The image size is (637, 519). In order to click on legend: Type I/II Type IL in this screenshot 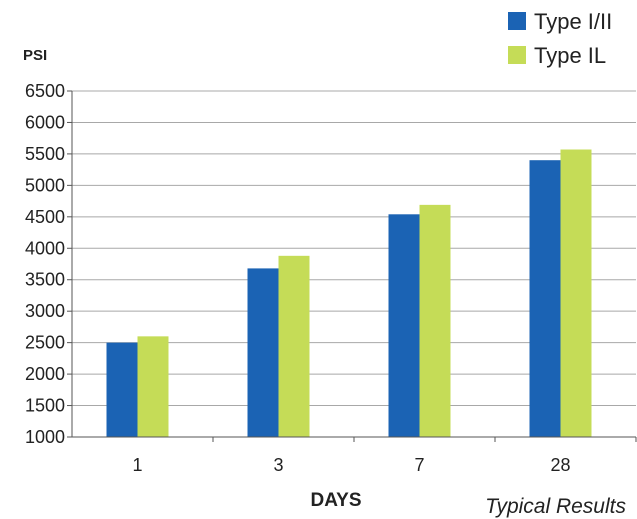, I will do `click(560, 38)`.